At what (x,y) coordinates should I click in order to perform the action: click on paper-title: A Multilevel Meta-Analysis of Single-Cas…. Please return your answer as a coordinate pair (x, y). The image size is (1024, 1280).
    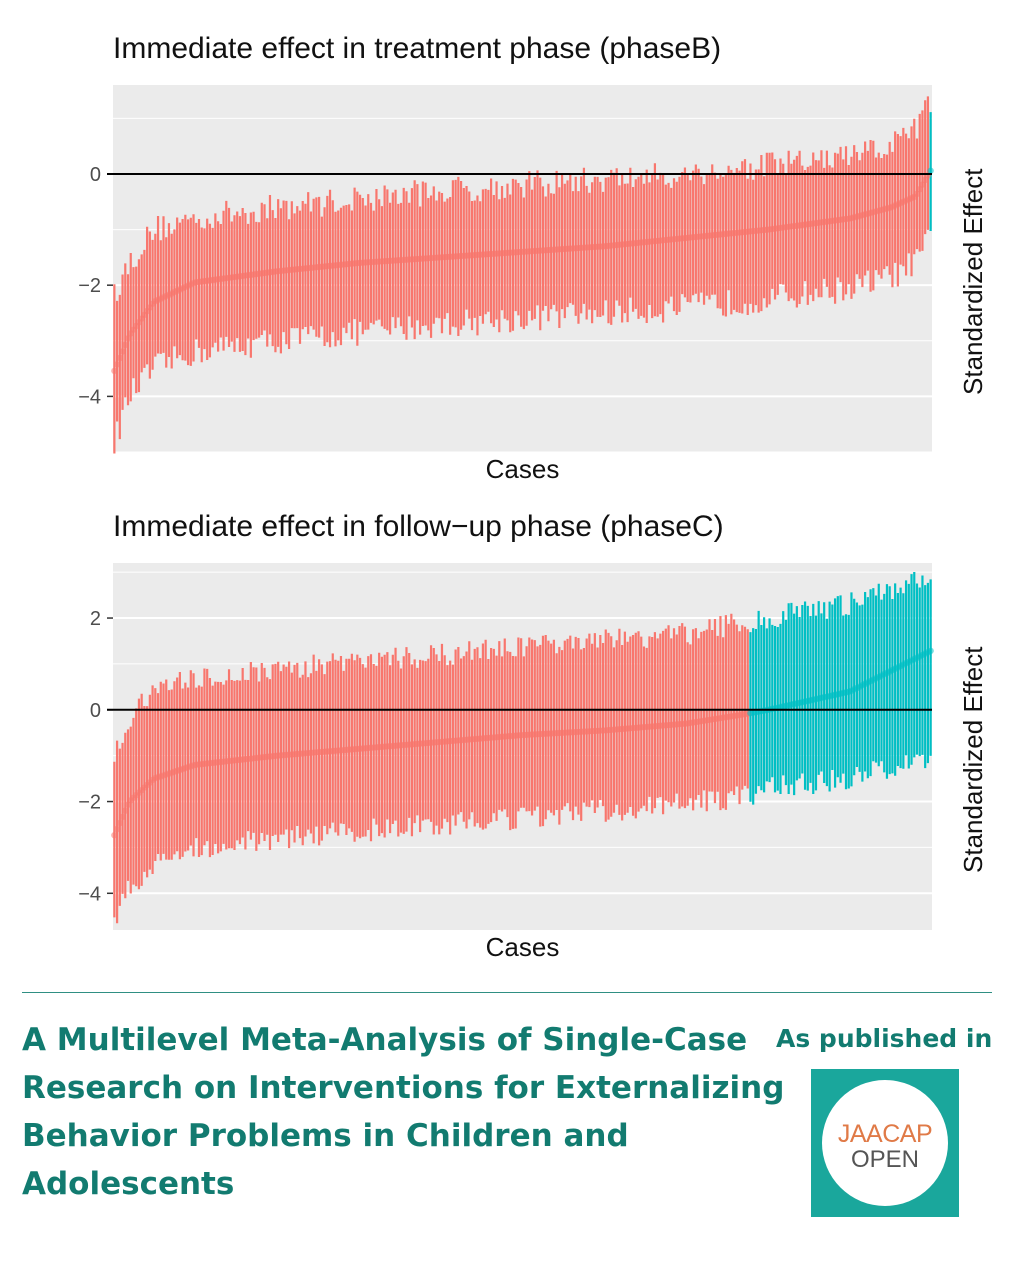
    Looking at the image, I should click on (403, 1112).